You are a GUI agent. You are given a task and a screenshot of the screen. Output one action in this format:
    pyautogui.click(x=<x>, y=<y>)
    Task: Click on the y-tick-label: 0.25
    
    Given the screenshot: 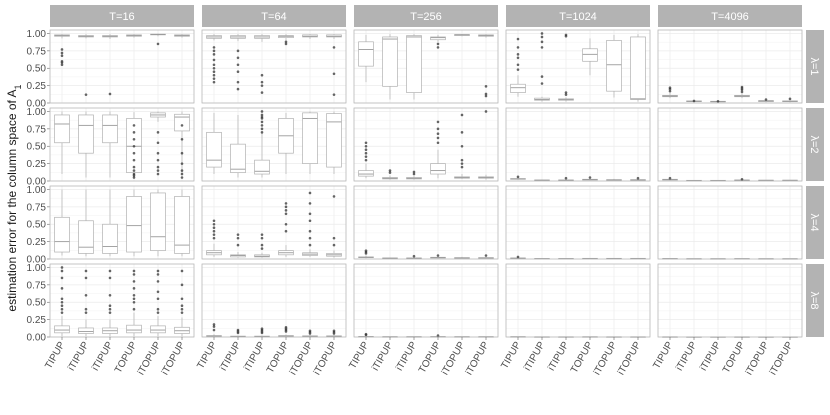 What is the action you would take?
    pyautogui.click(x=37, y=242)
    